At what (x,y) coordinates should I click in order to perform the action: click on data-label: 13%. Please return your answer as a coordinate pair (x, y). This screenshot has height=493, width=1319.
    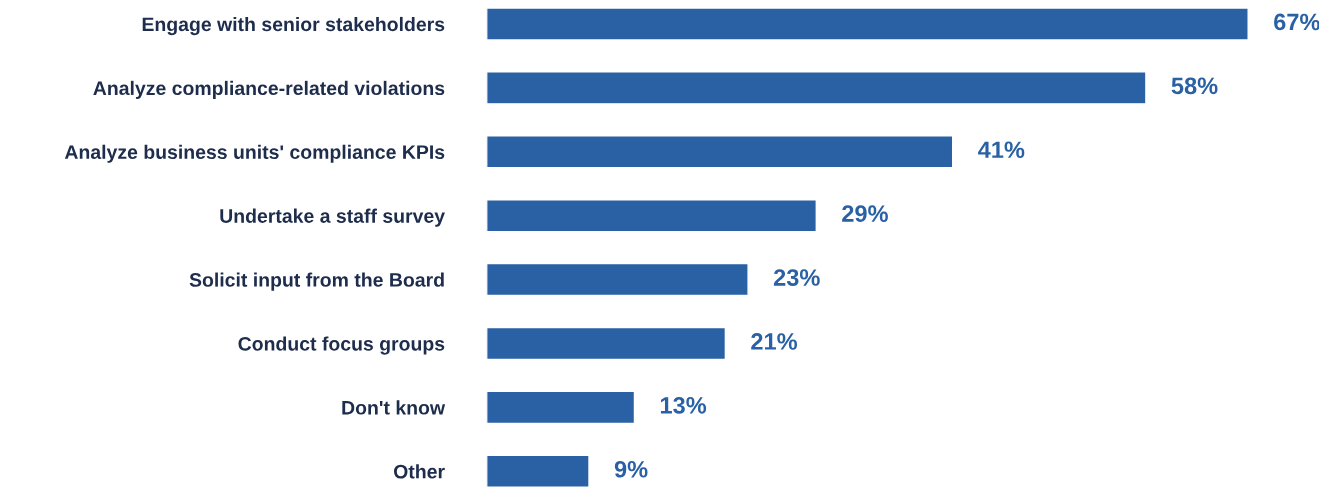
    Looking at the image, I should click on (683, 405).